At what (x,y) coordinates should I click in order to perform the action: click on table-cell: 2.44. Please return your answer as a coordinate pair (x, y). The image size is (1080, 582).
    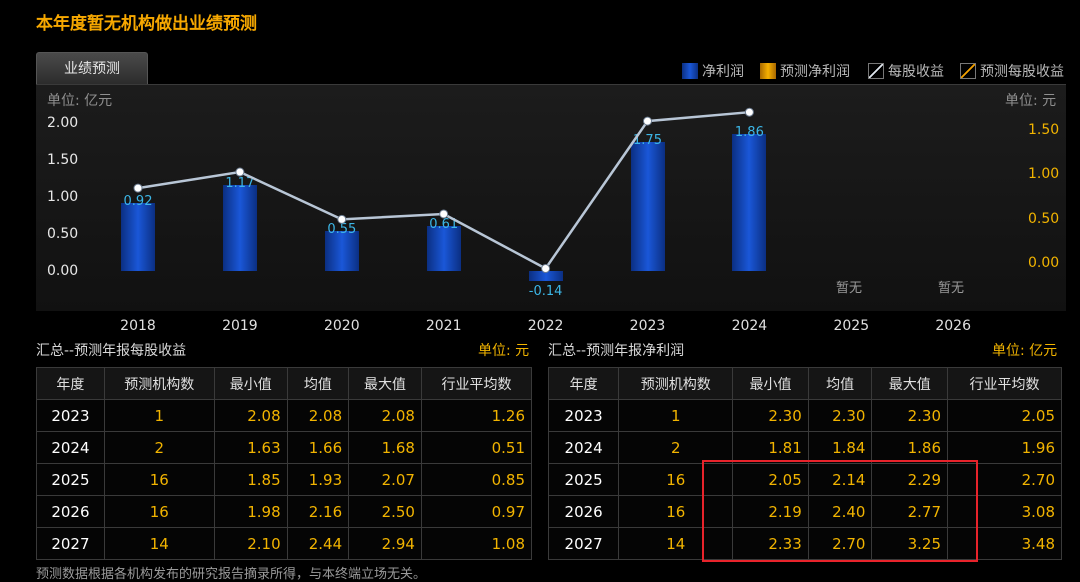
    Looking at the image, I should click on (318, 543).